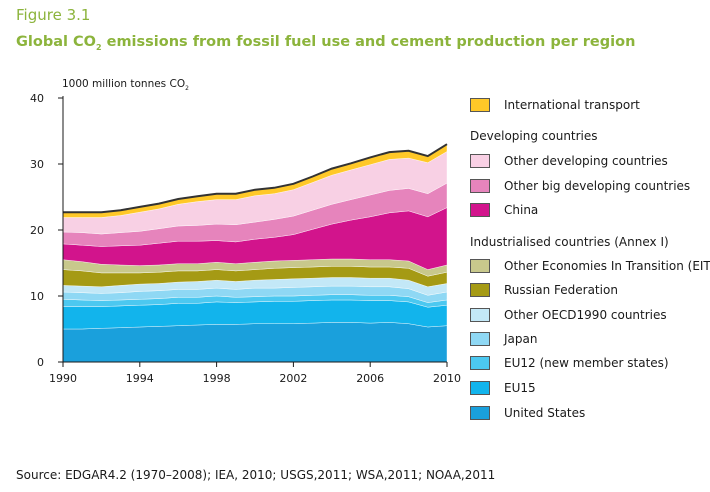 Image resolution: width=710 pixels, height=492 pixels. I want to click on legend-label: Other OECD1990 countries, so click(585, 315).